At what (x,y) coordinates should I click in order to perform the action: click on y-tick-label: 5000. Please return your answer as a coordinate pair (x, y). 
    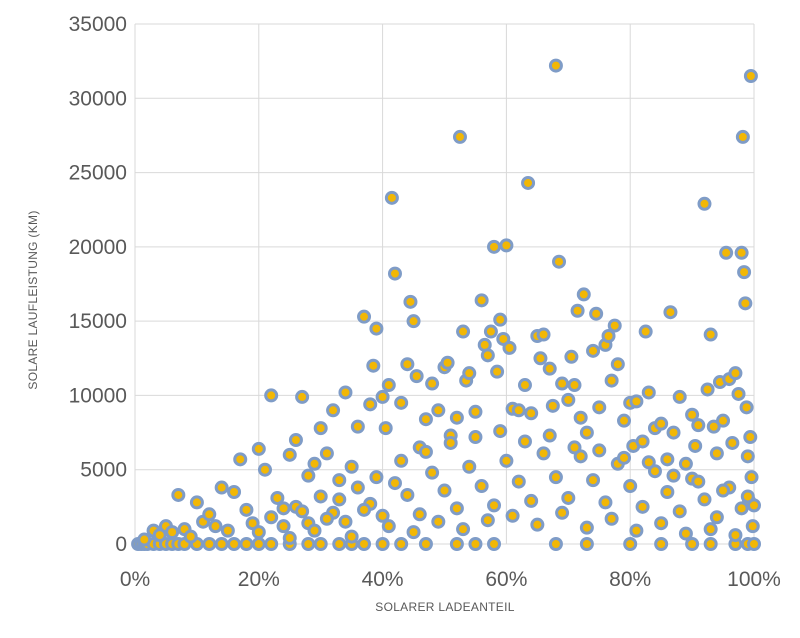
    Looking at the image, I should click on (103, 470).